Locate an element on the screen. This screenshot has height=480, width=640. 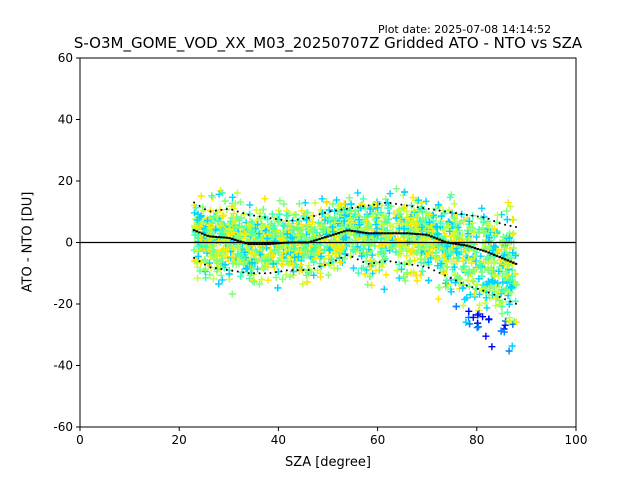
statistics-curves is located at coordinates (355, 253).